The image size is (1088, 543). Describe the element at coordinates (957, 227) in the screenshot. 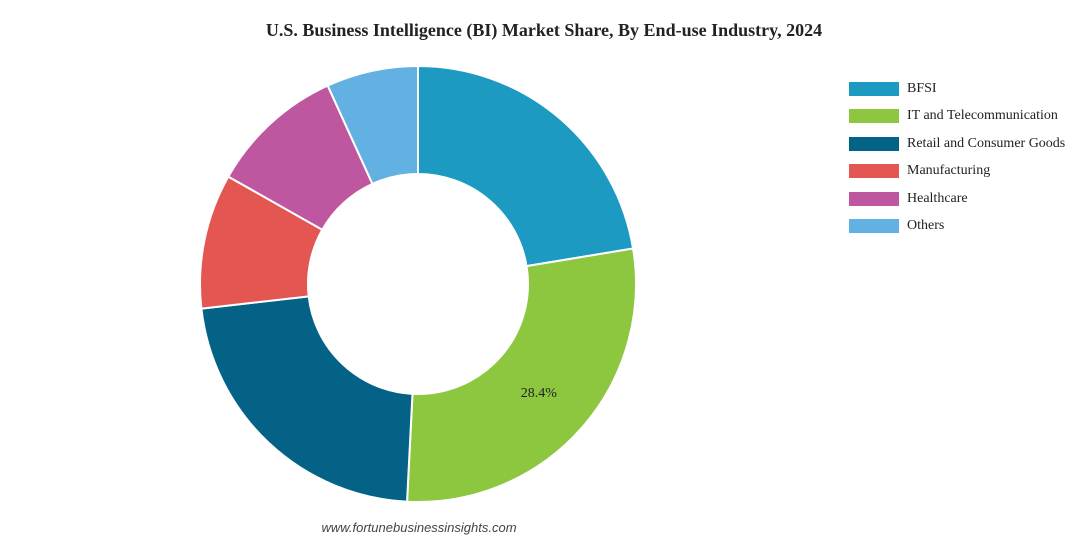

I see `legend-item-others: Others` at that location.